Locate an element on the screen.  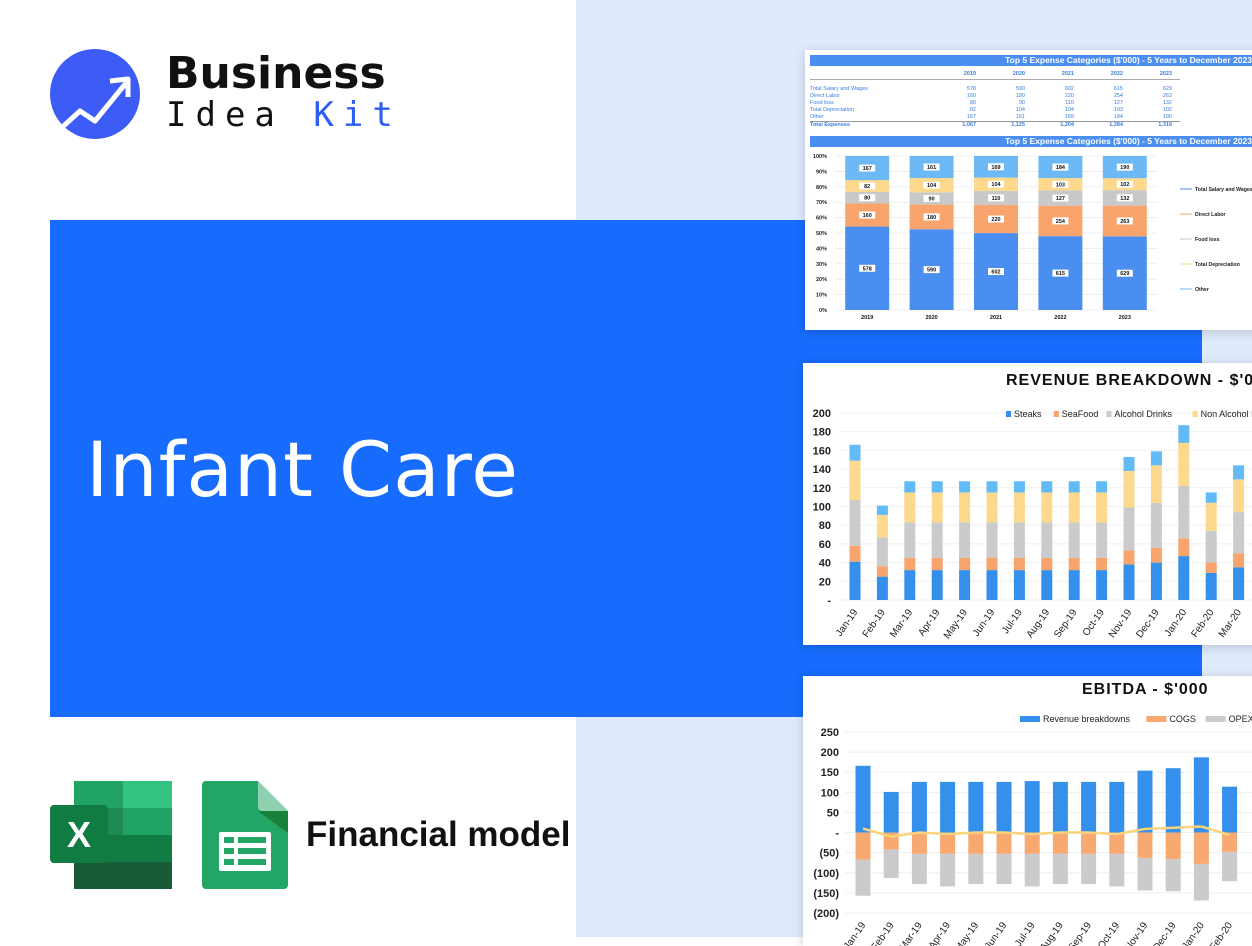
cell: 160 is located at coordinates (971, 96).